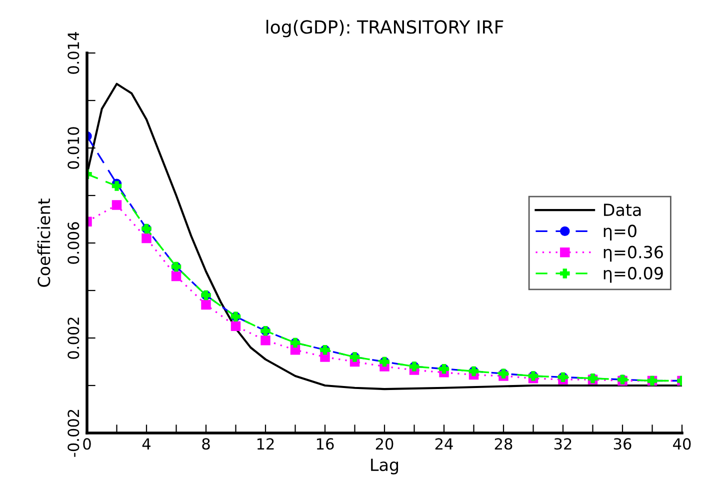 The height and width of the screenshot is (479, 706). What do you see at coordinates (206, 444) in the screenshot?
I see `x-tick-label: 8` at bounding box center [206, 444].